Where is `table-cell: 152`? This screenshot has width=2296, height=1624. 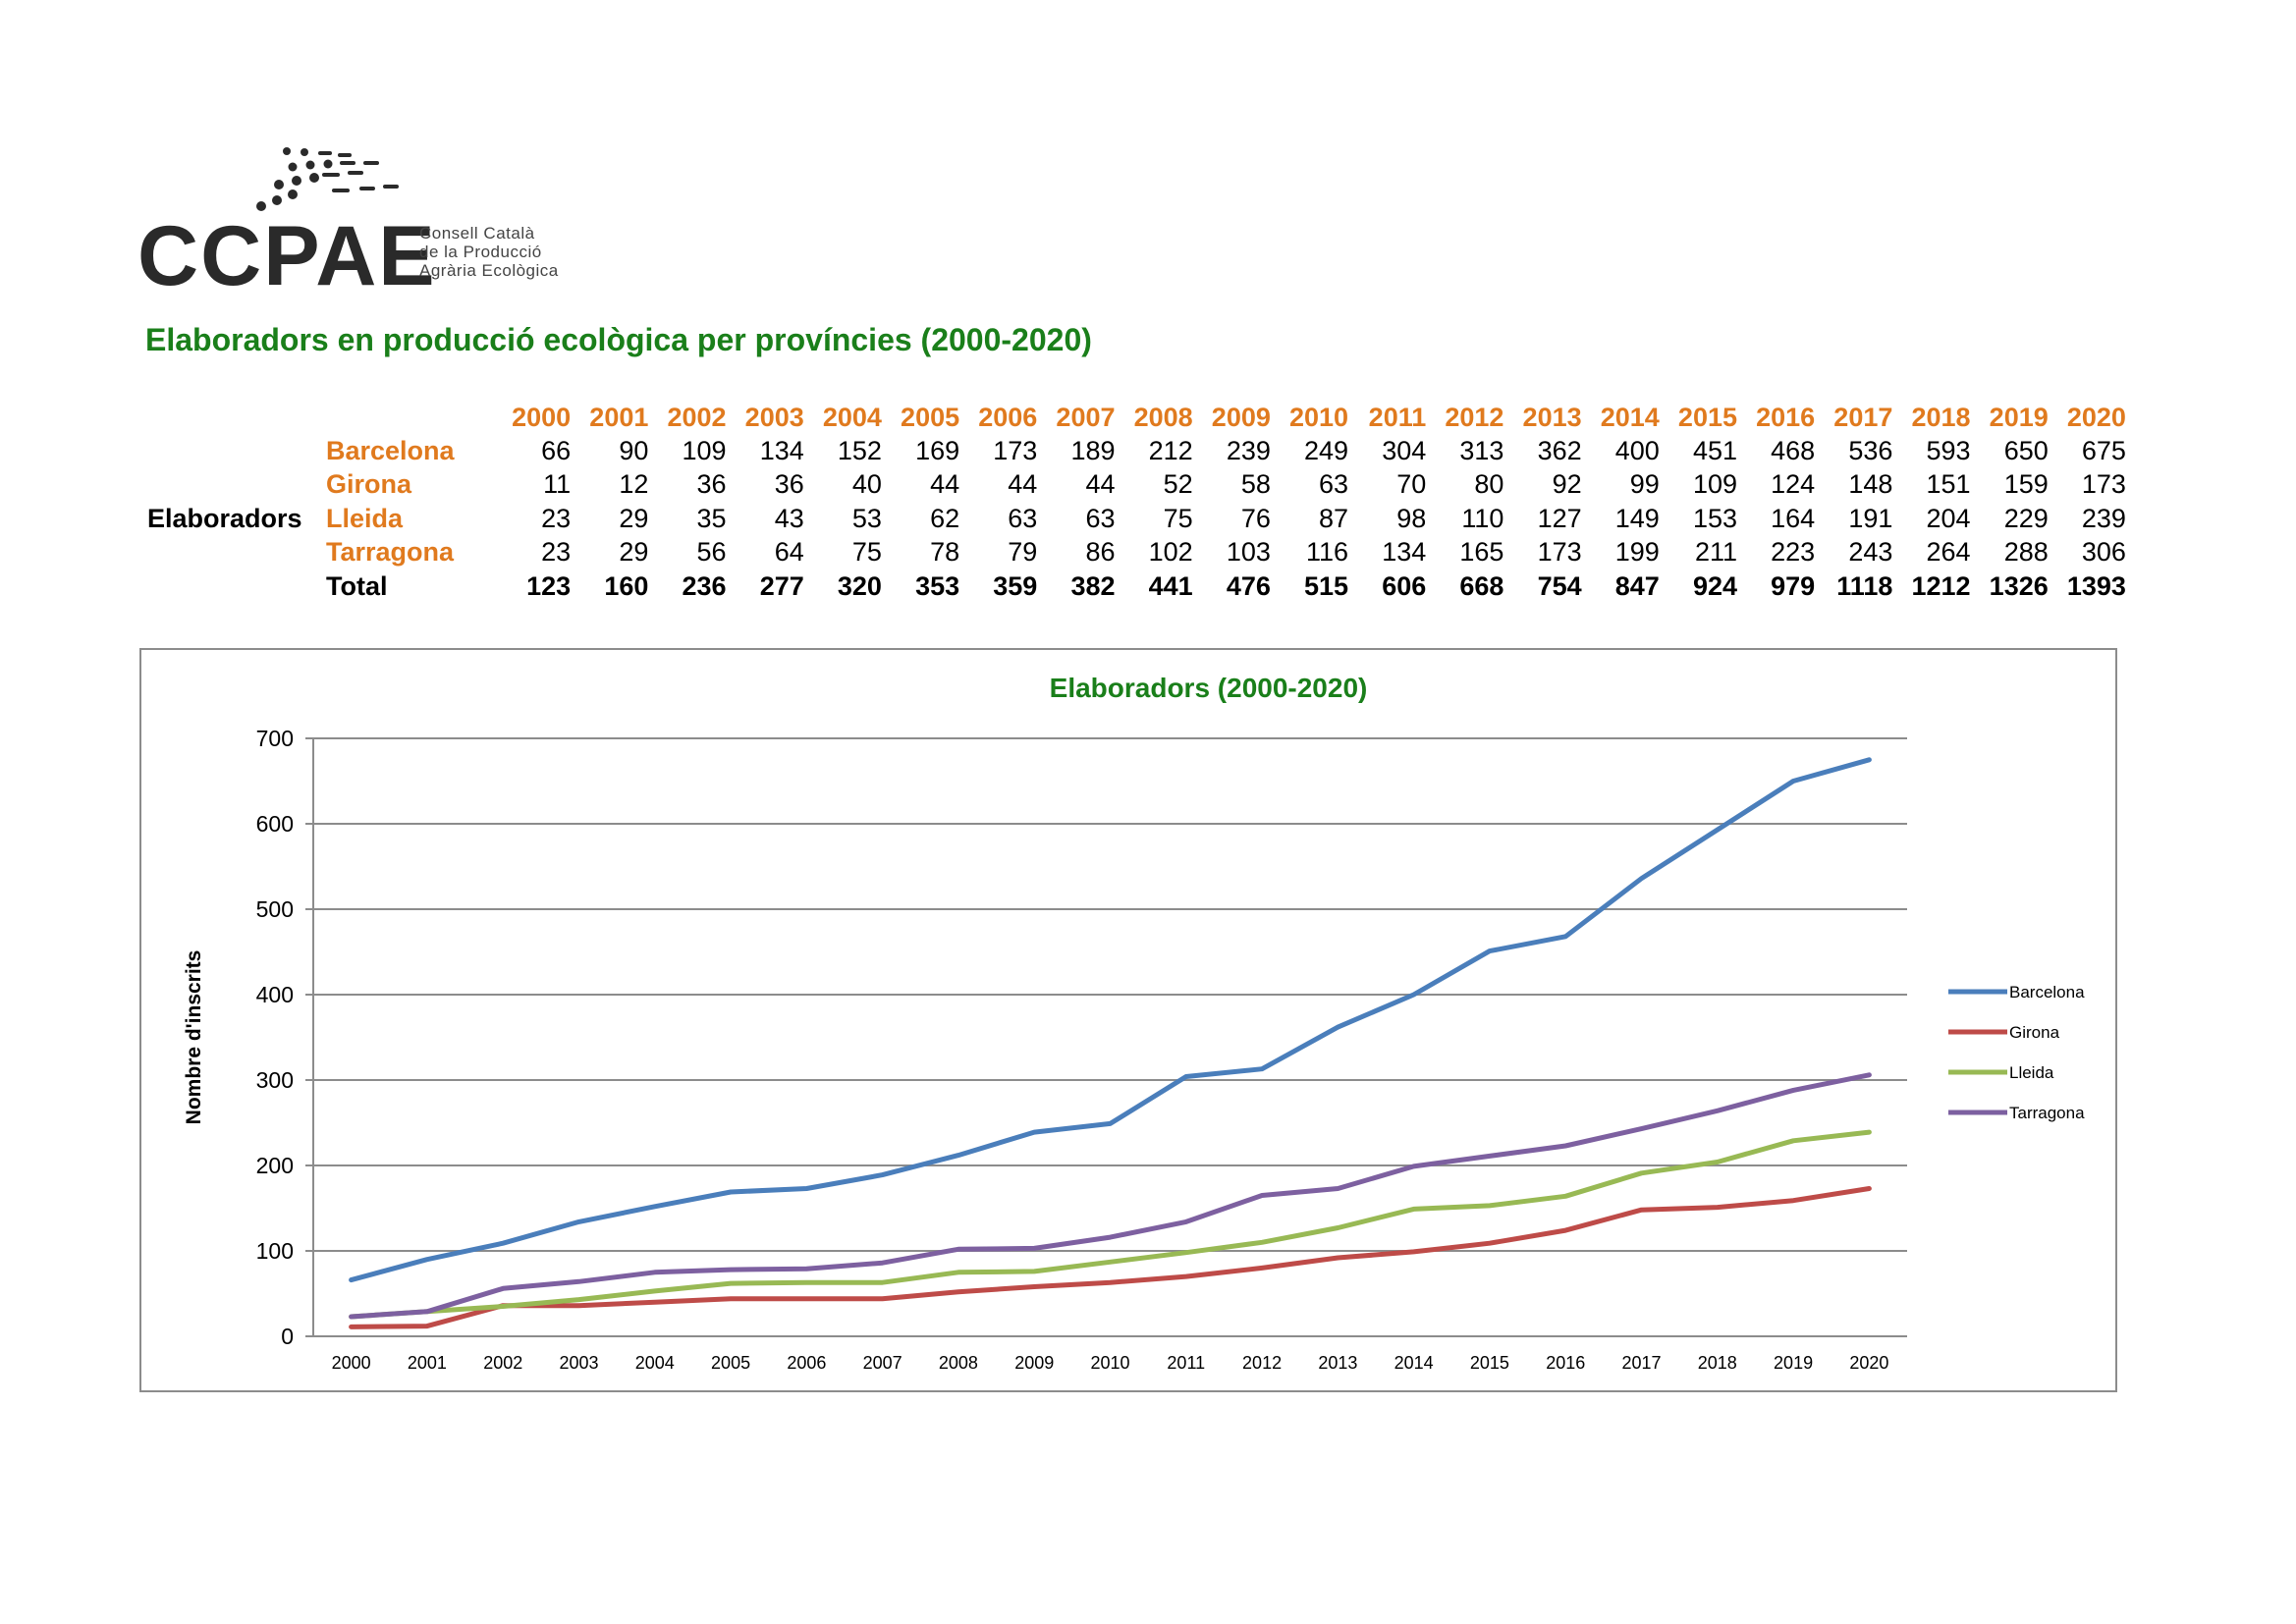 table-cell: 152 is located at coordinates (859, 451).